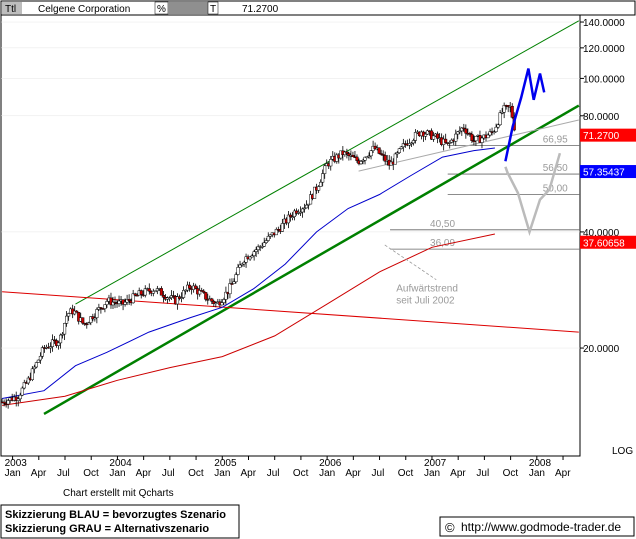 This screenshot has height=539, width=636. Describe the element at coordinates (225, 463) in the screenshot. I see `x-year-label: 2005` at that location.